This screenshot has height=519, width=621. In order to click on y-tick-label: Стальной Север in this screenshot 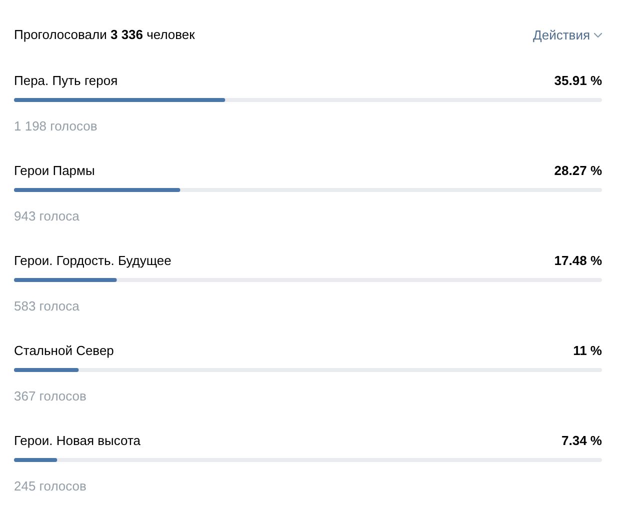, I will do `click(64, 350)`.